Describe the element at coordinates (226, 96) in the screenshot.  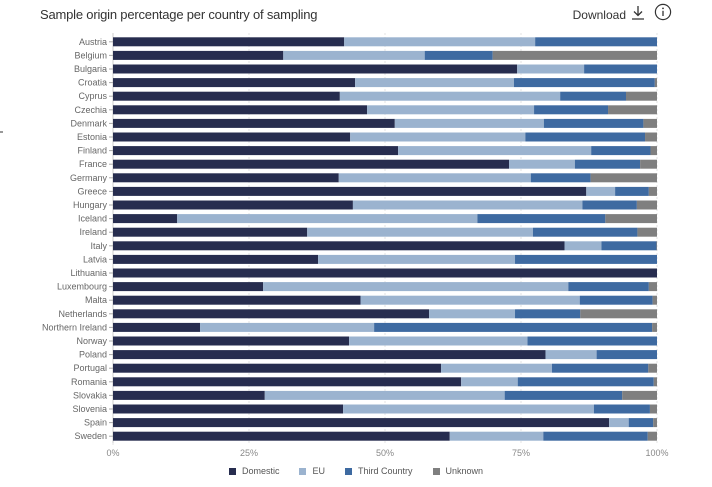
I see `bar-segment-domestic: Cyprus — Domestic: 41.7%` at that location.